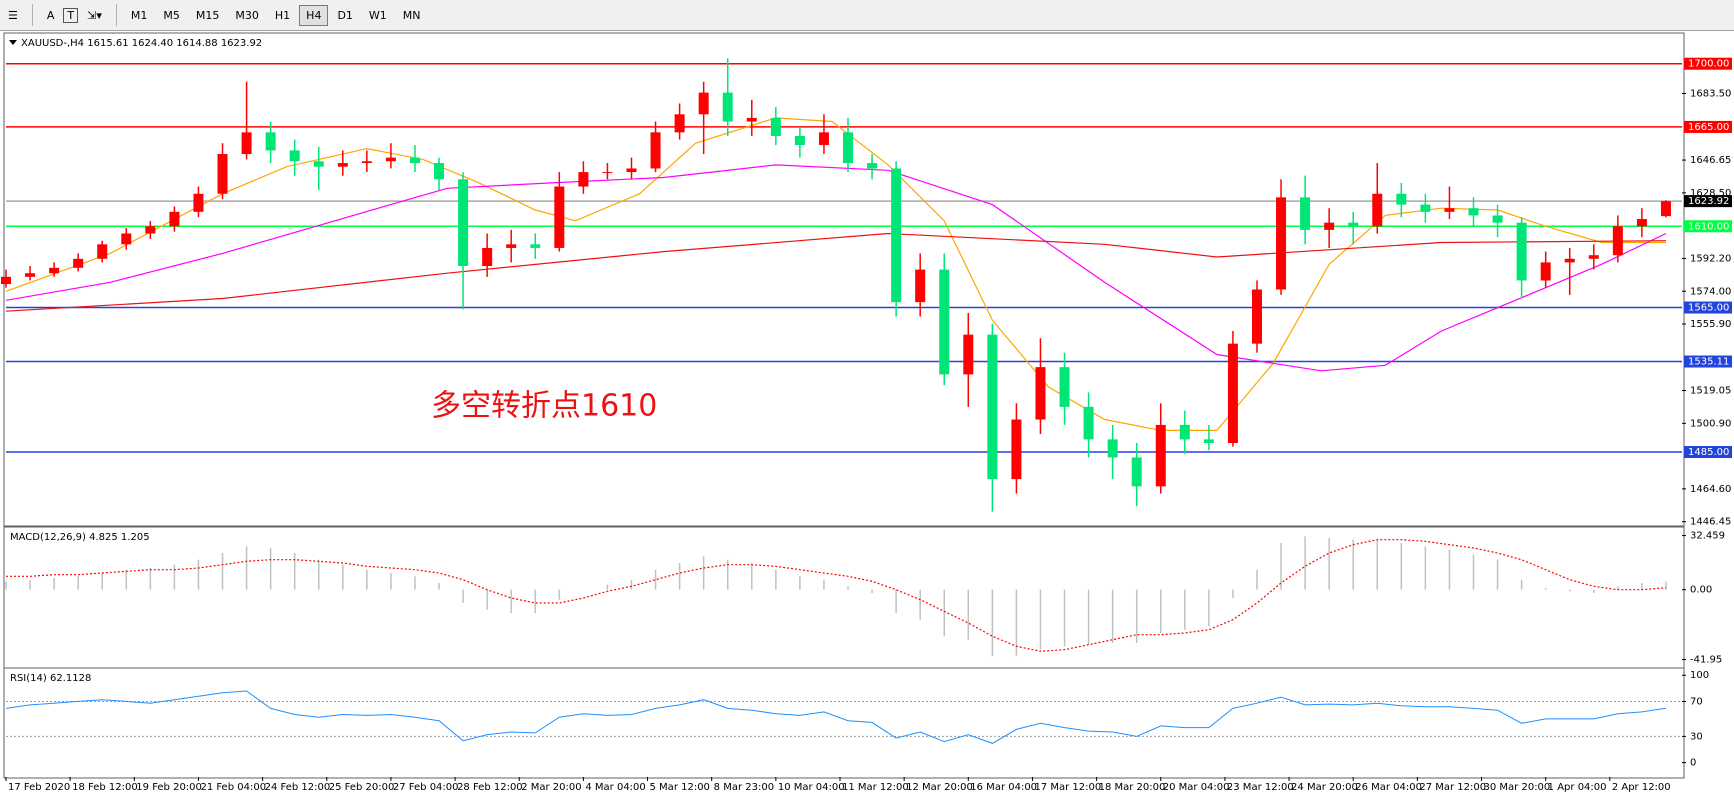 The image size is (1734, 794). What do you see at coordinates (94, 15) in the screenshot?
I see `shape-tool: ⇲▾` at bounding box center [94, 15].